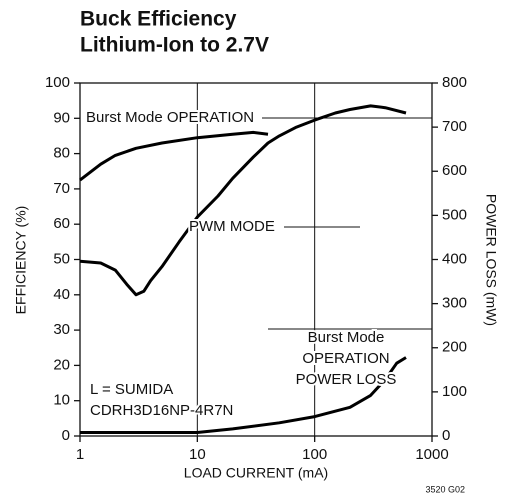 The height and width of the screenshot is (496, 510). What do you see at coordinates (197, 454) in the screenshot?
I see `x-tick-label: 10` at bounding box center [197, 454].